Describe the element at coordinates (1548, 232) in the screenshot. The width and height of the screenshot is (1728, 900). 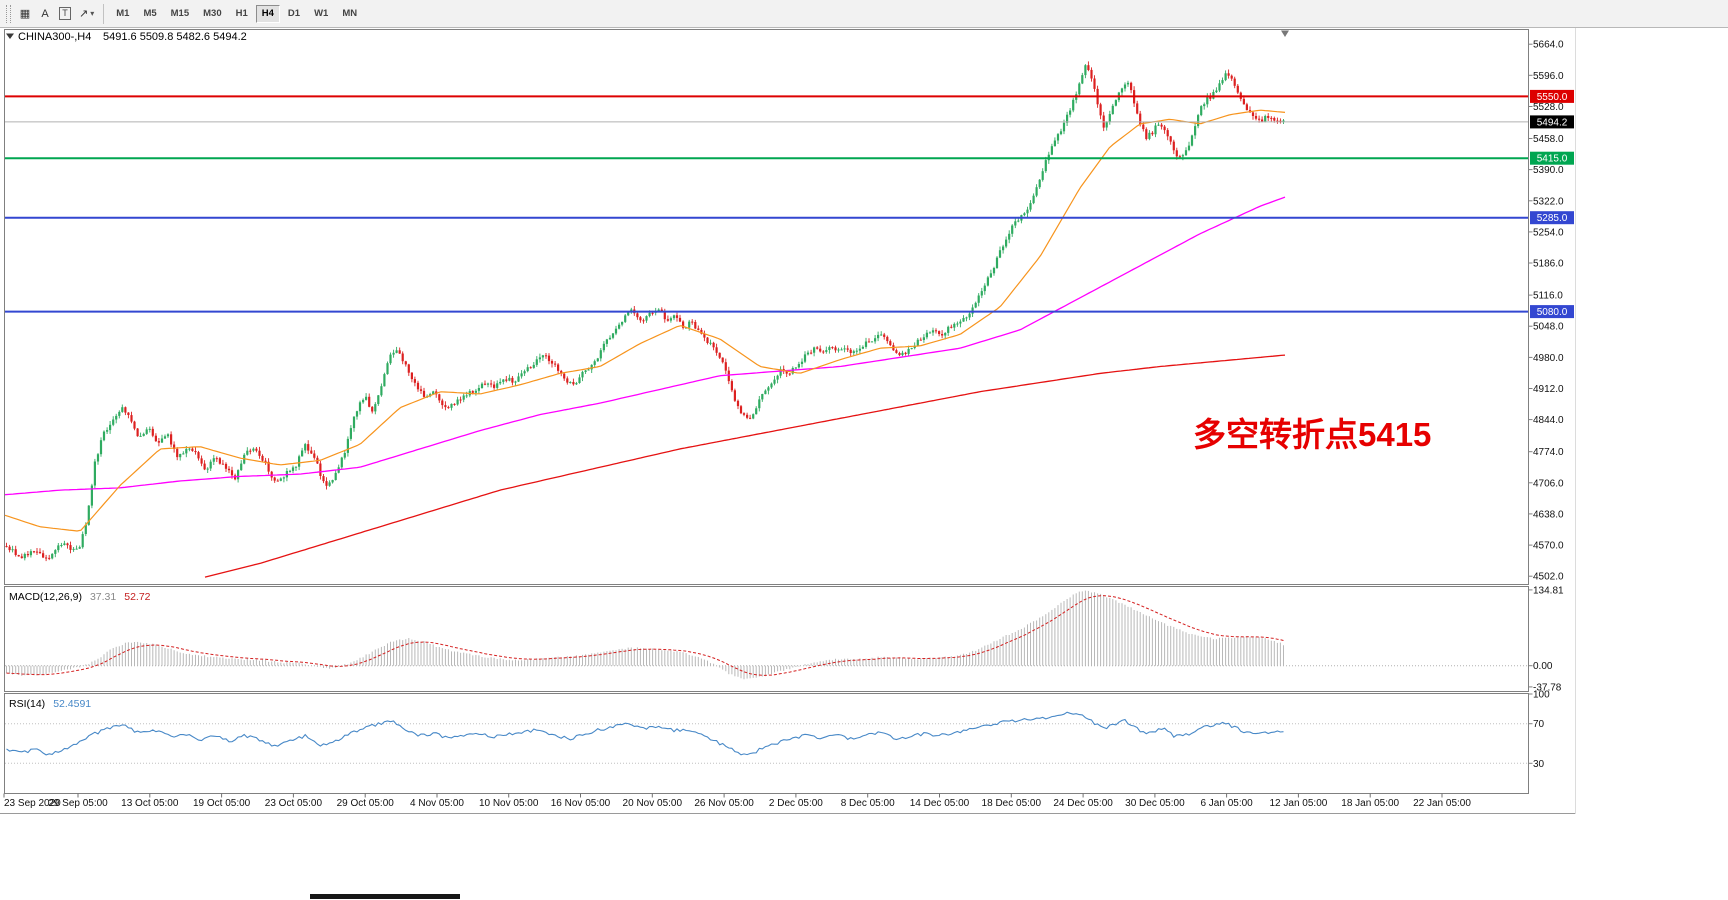
I see `price-axis-label: 5254.0` at that location.